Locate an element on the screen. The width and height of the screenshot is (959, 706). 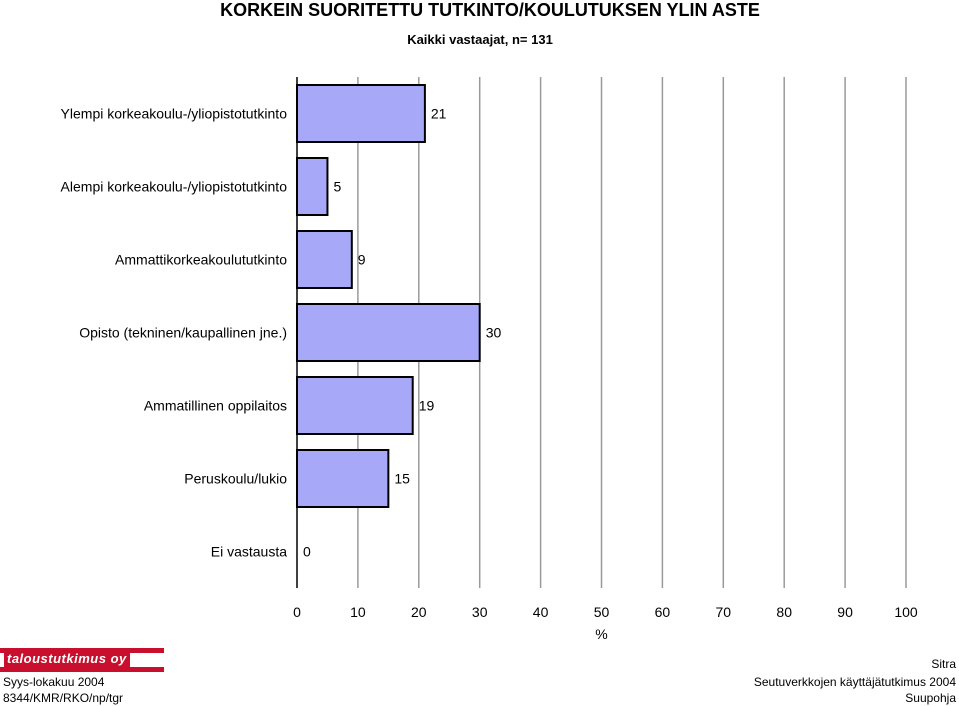
footer-project-code: 8344/KMR/RKO/np/tgr is located at coordinates (63, 698).